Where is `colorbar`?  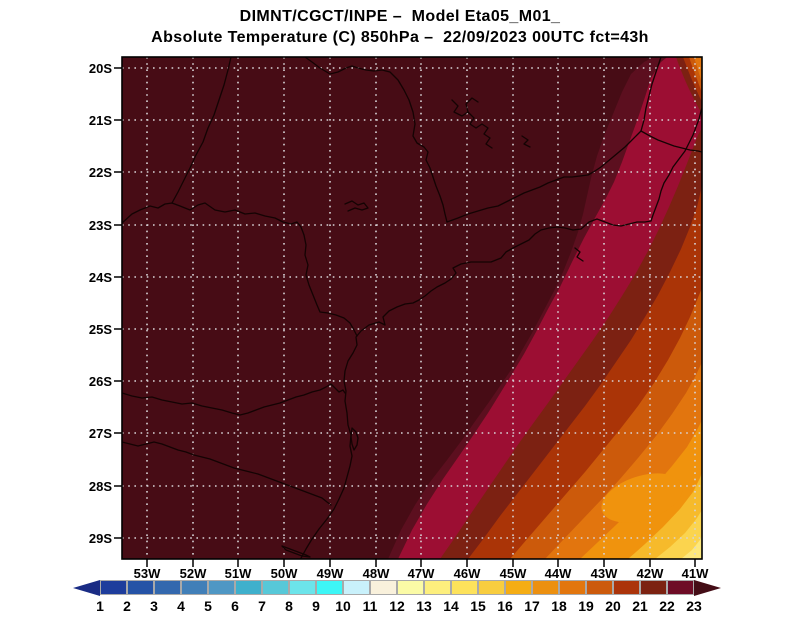
colorbar is located at coordinates (397, 588).